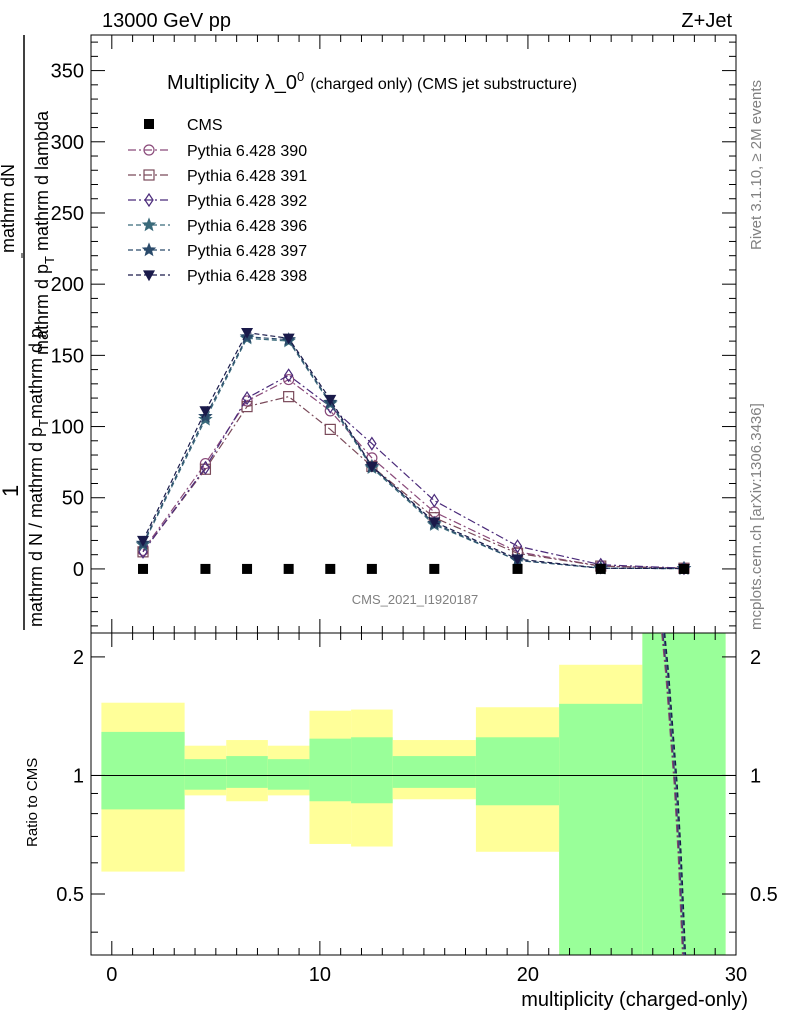 The width and height of the screenshot is (786, 1024). Describe the element at coordinates (415, 599) in the screenshot. I see `analysis-watermark: CMS_2021_I1920187` at that location.